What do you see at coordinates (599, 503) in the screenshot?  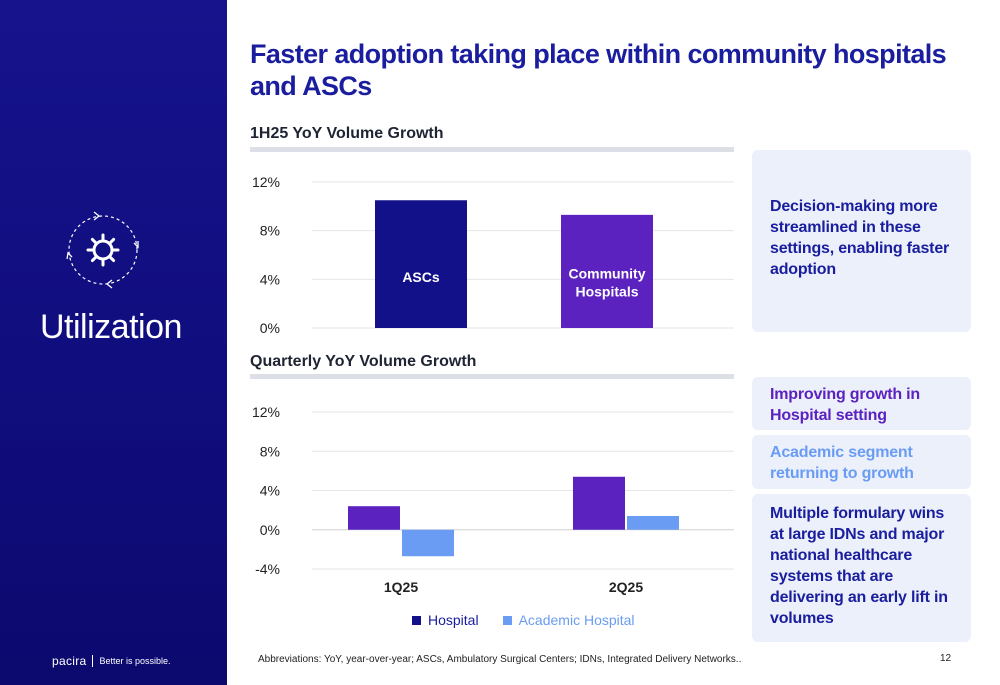 I see `bar-hospital-2q25` at bounding box center [599, 503].